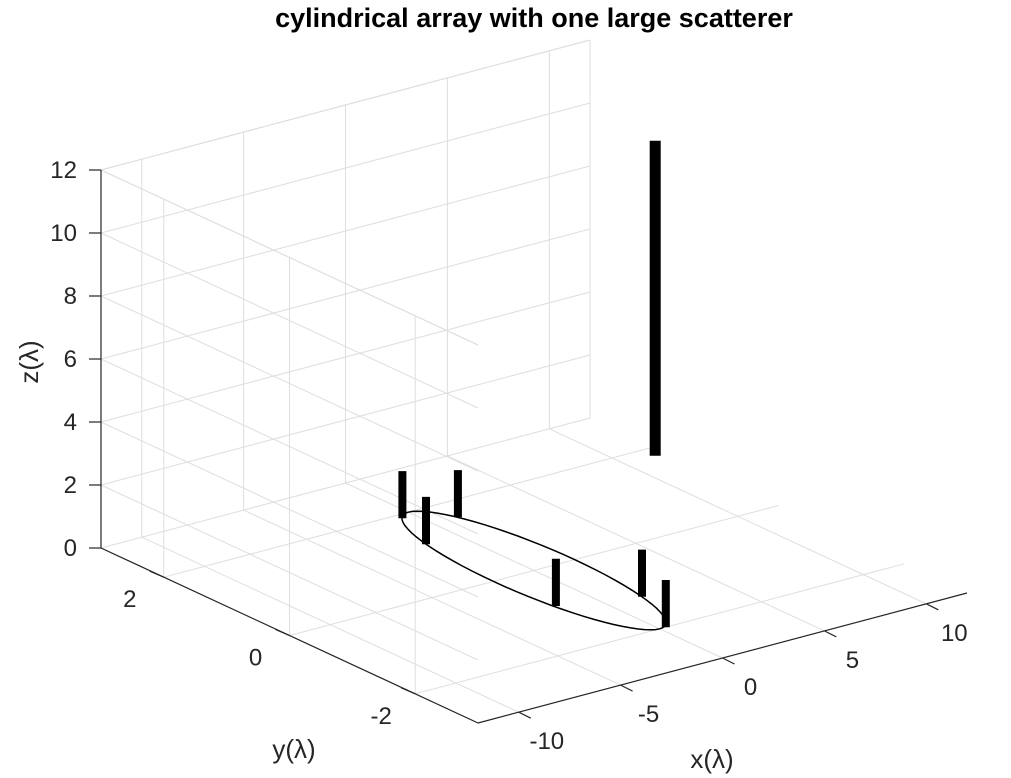 This screenshot has height=778, width=1011. Describe the element at coordinates (63, 170) in the screenshot. I see `z-tick-label: 12` at that location.